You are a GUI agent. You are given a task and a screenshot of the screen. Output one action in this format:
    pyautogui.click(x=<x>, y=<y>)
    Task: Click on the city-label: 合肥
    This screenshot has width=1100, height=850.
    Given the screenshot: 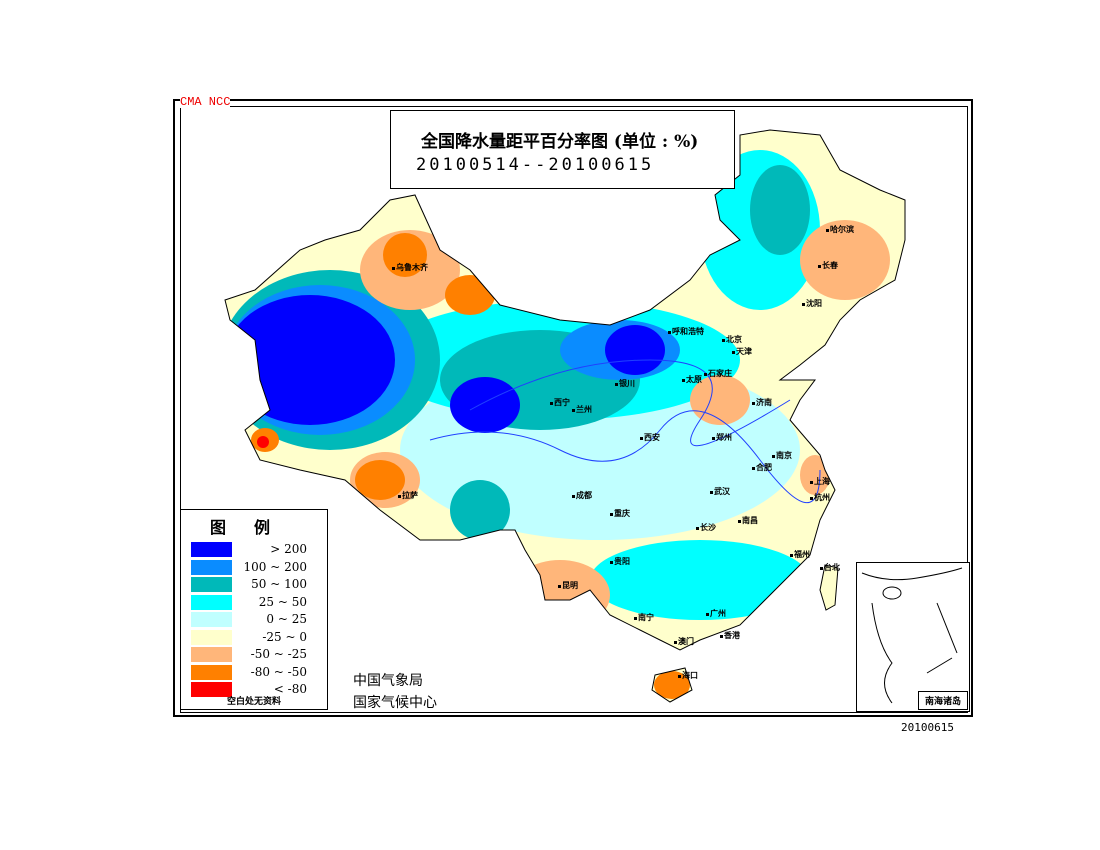 What is the action you would take?
    pyautogui.click(x=762, y=467)
    